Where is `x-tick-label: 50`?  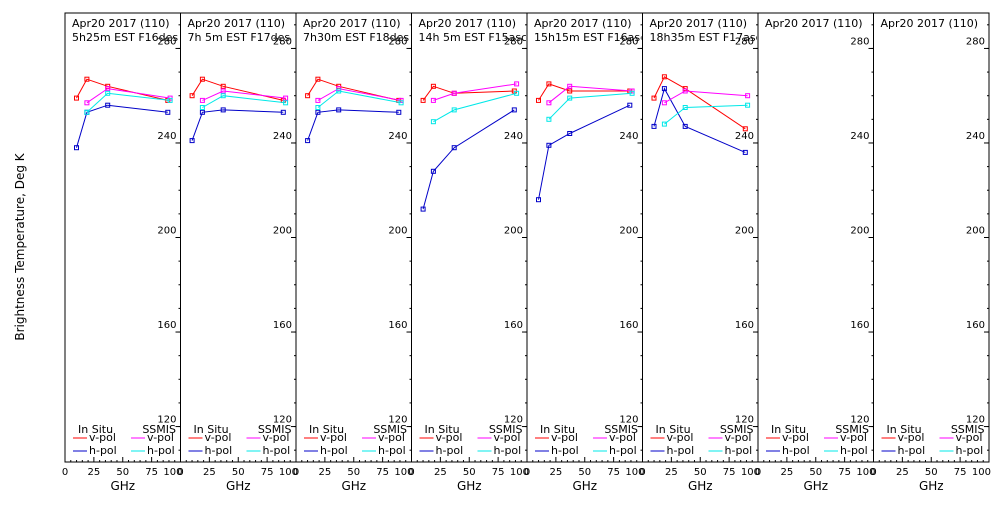 x-tick-label: 50 is located at coordinates (584, 472).